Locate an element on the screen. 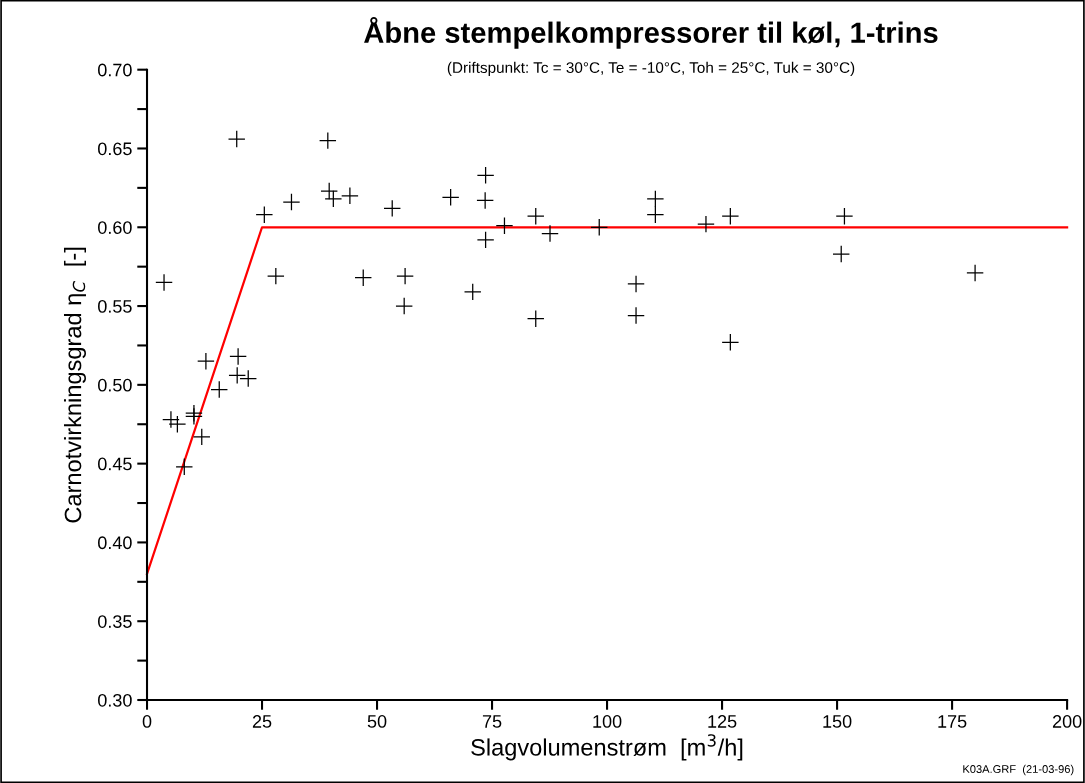 Image resolution: width=1085 pixels, height=783 pixels. x-tick-label: 25 is located at coordinates (262, 721).